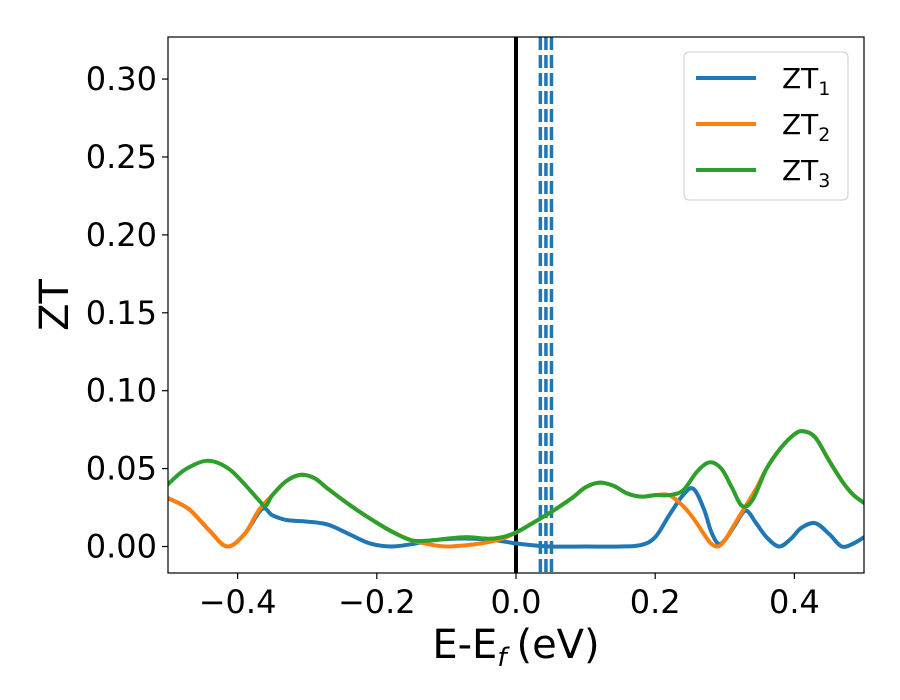 The image size is (900, 700). What do you see at coordinates (121, 313) in the screenshot?
I see `y-tick-label: 0.15` at bounding box center [121, 313].